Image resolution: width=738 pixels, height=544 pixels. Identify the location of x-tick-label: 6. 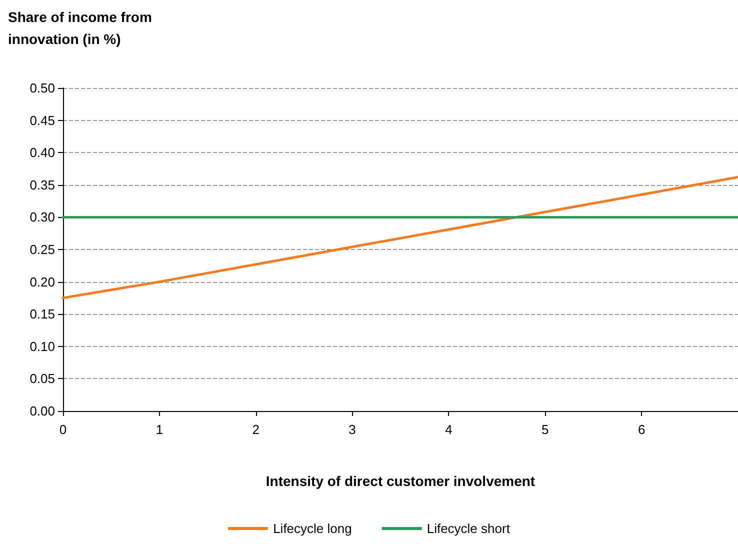
(642, 429).